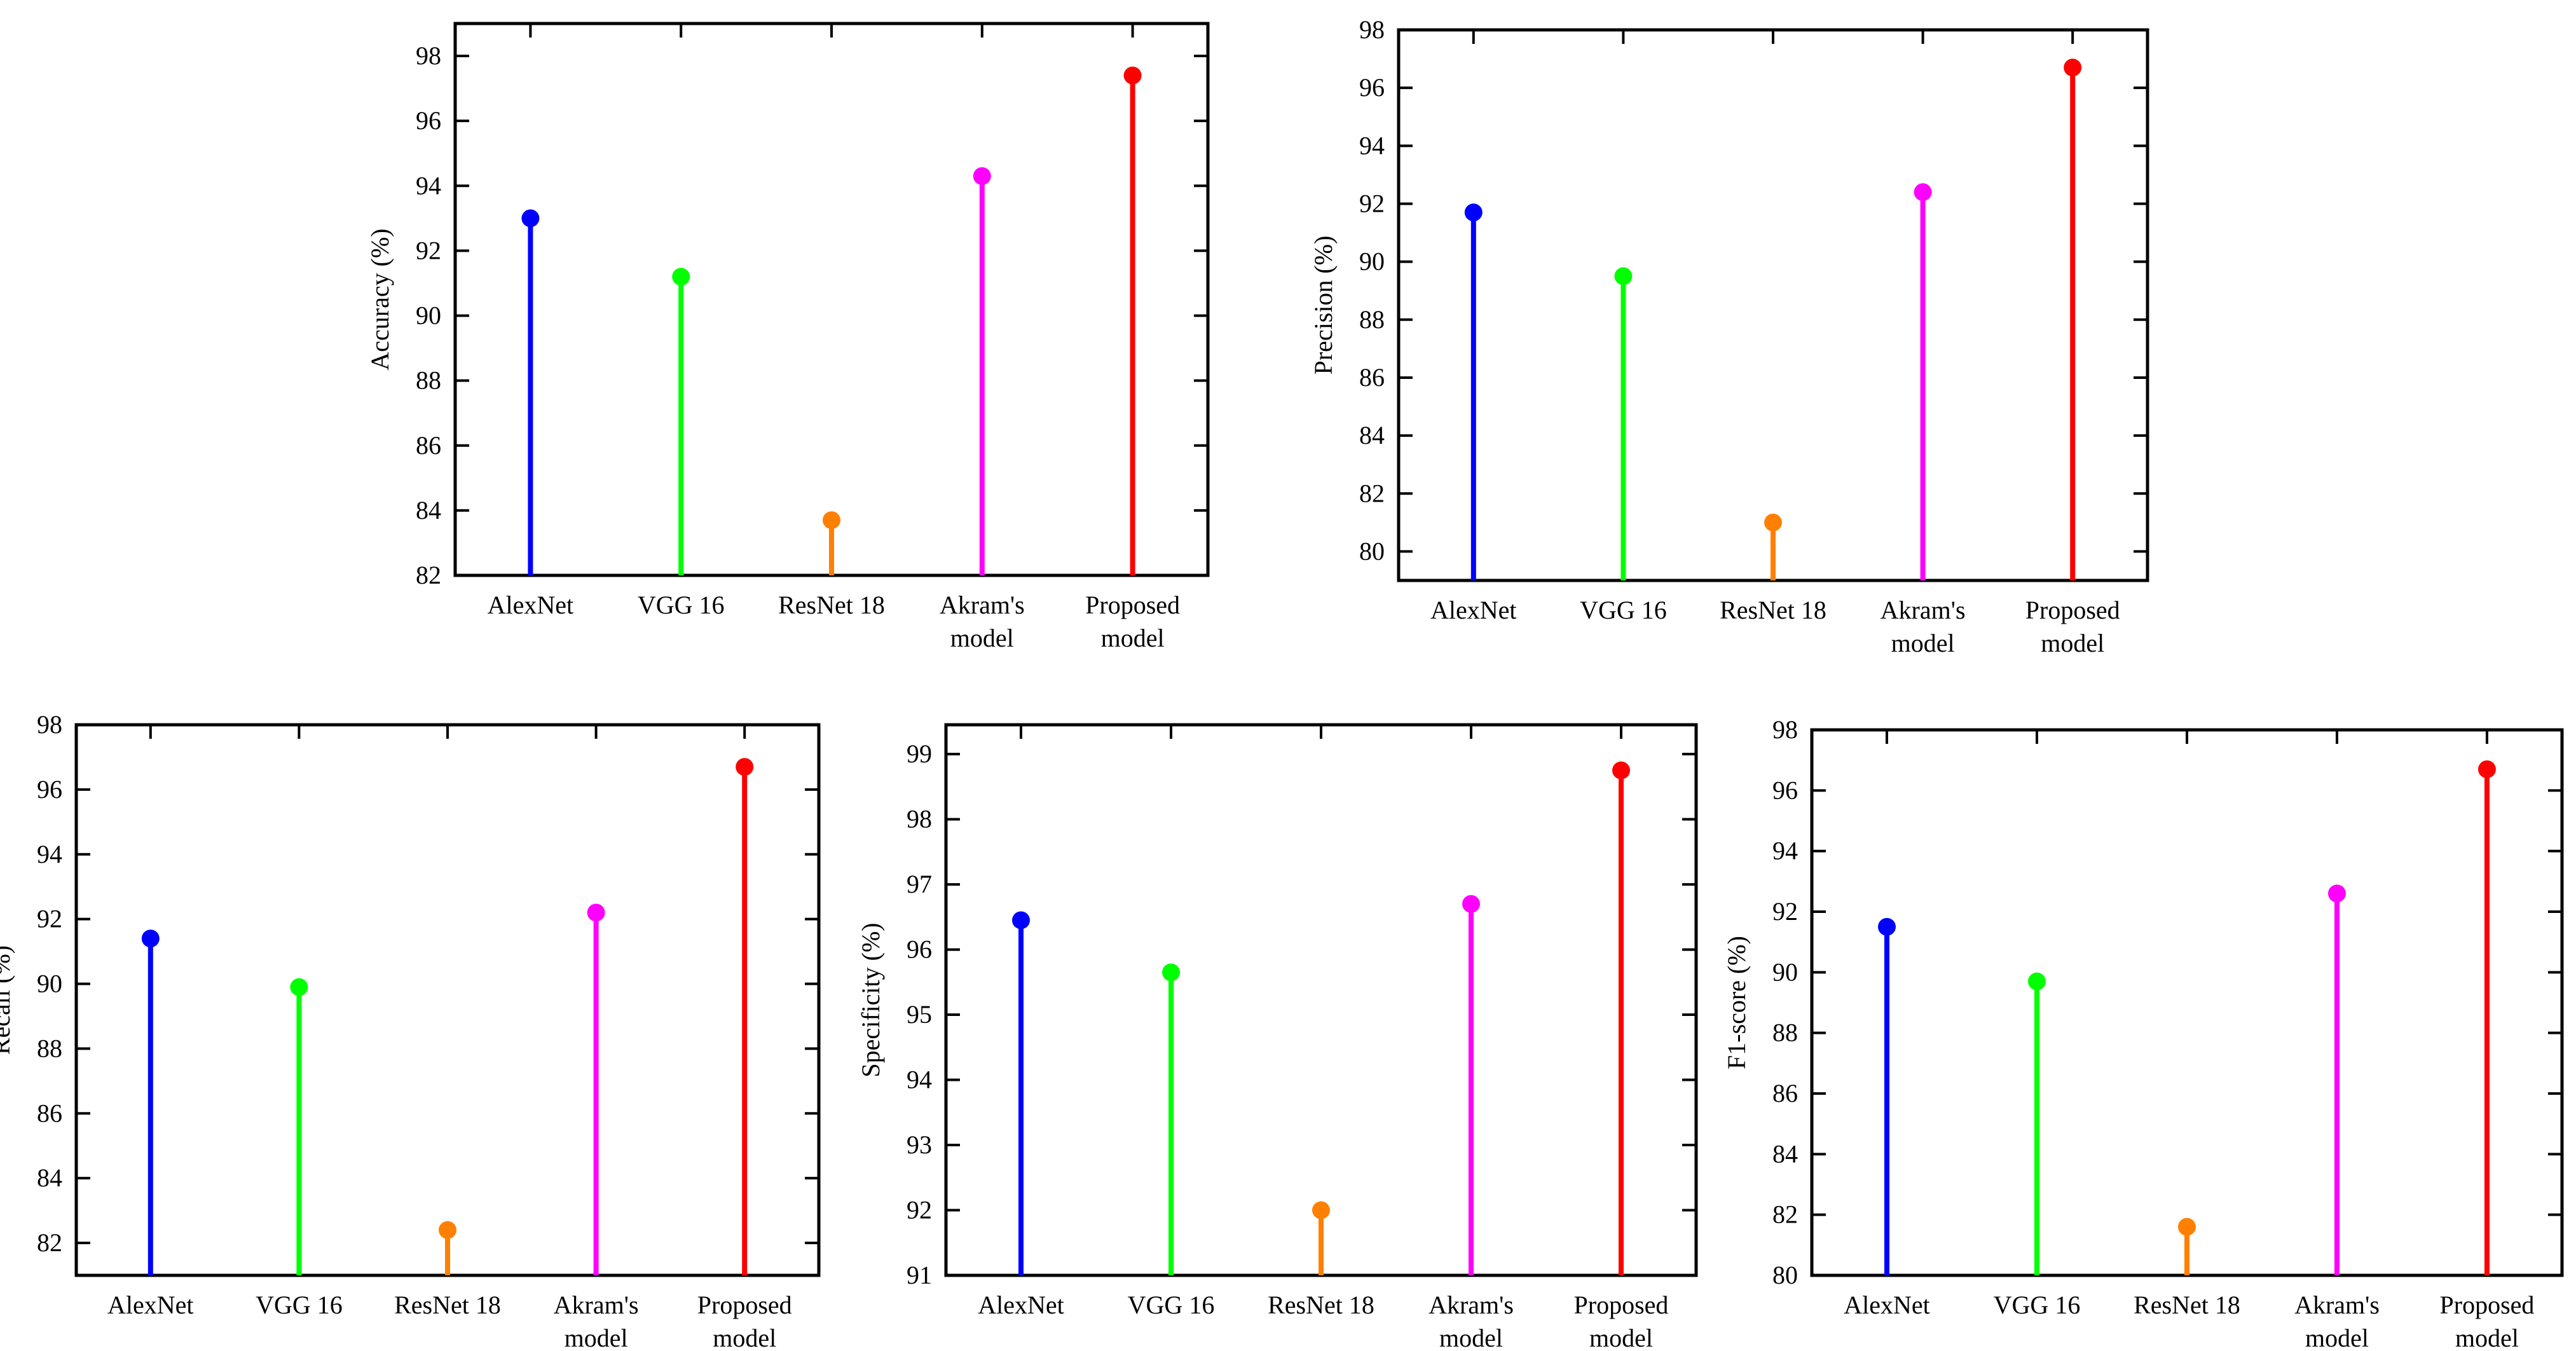 The height and width of the screenshot is (1351, 2576). I want to click on y-tick-label-accuracy-96: 96, so click(428, 120).